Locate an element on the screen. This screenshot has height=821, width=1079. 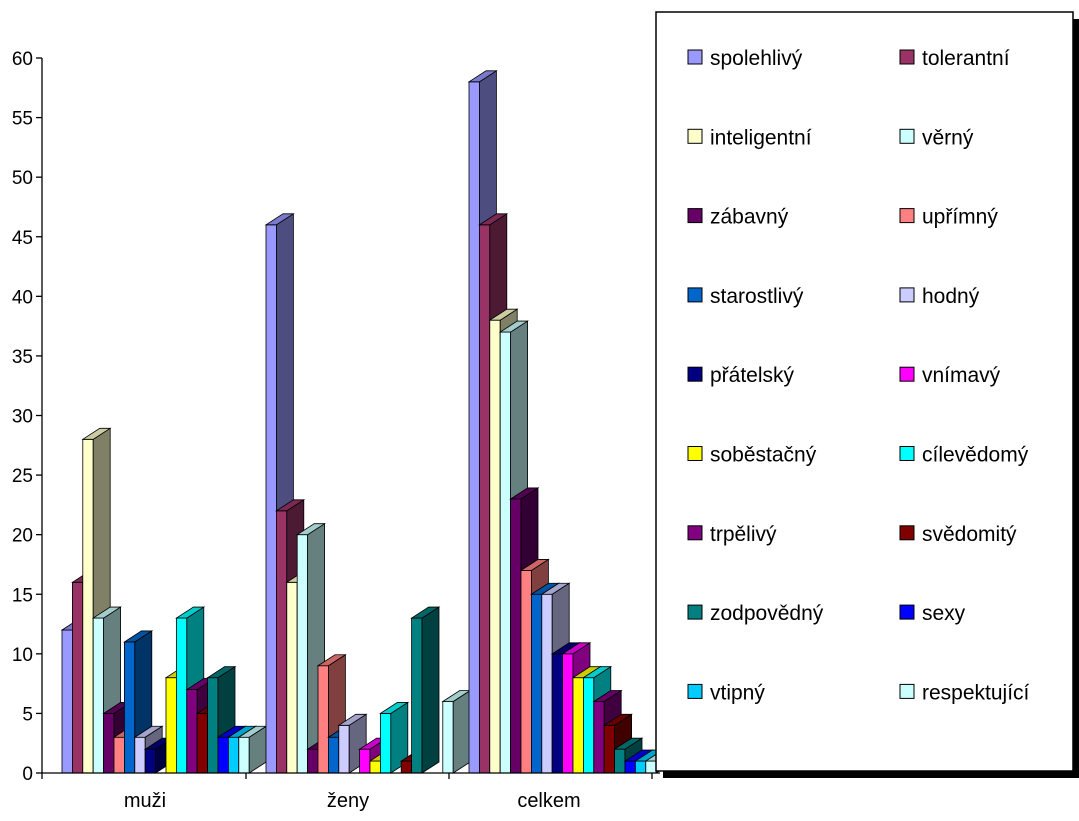
y-tick-label: 20 is located at coordinates (22, 536).